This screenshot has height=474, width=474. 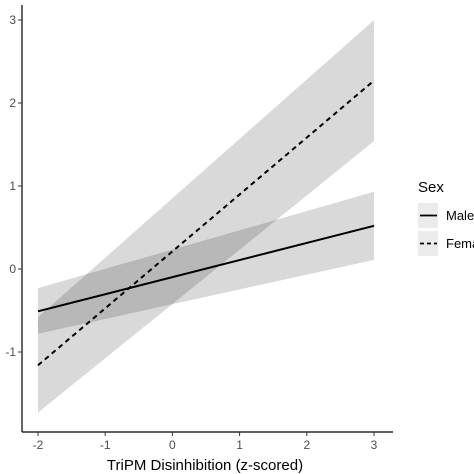 I want to click on x-tick-label: 0, so click(x=172, y=445).